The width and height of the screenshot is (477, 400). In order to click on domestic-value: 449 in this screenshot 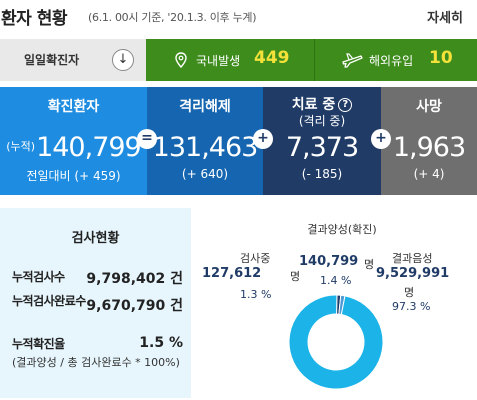, I will do `click(272, 58)`.